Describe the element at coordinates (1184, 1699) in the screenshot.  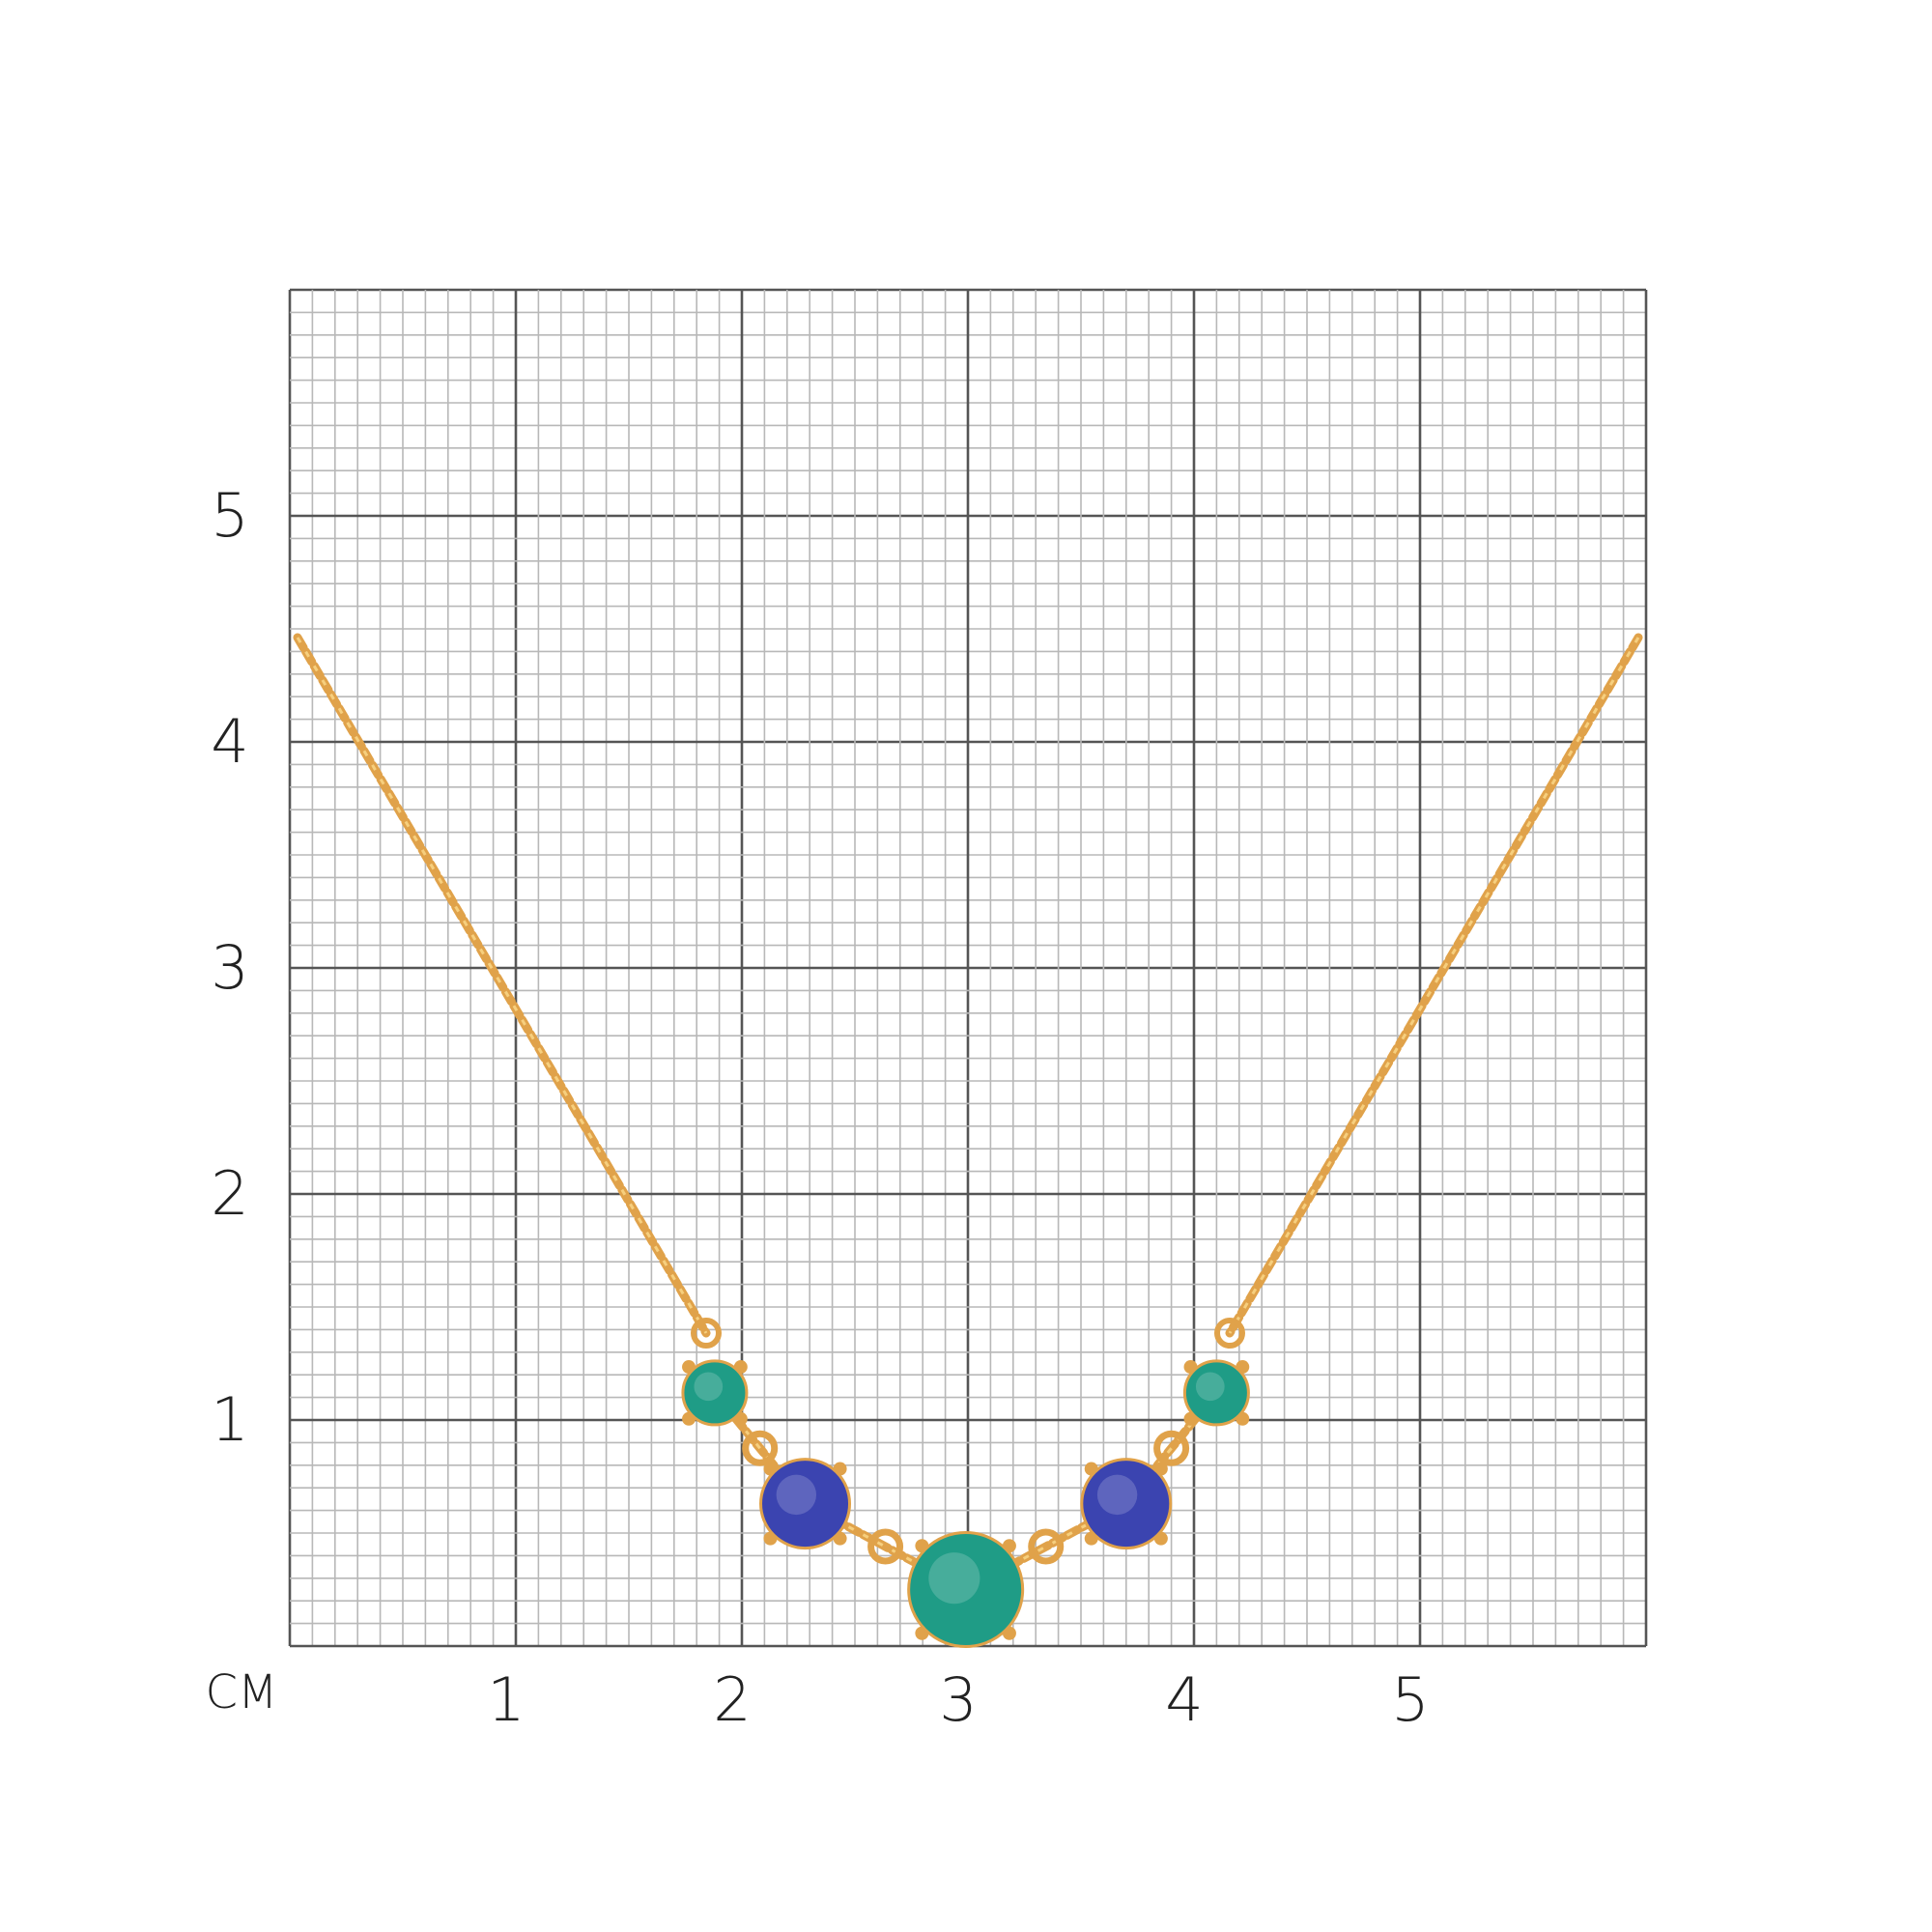
I see `x-axis-label: 4` at that location.